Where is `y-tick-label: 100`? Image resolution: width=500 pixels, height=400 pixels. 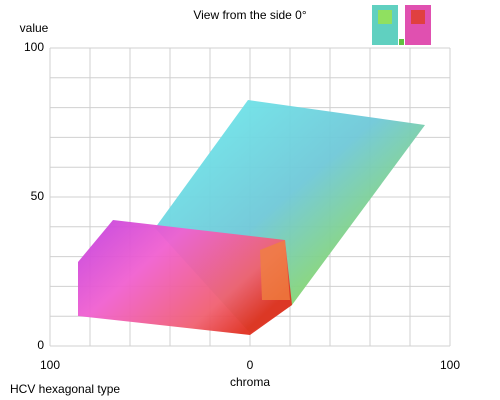
y-tick-label: 100 is located at coordinates (34, 47).